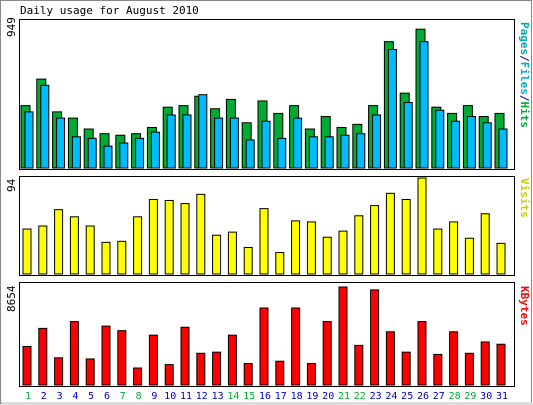 This screenshot has width=533, height=405. What do you see at coordinates (218, 396) in the screenshot?
I see `day-label: 13` at bounding box center [218, 396].